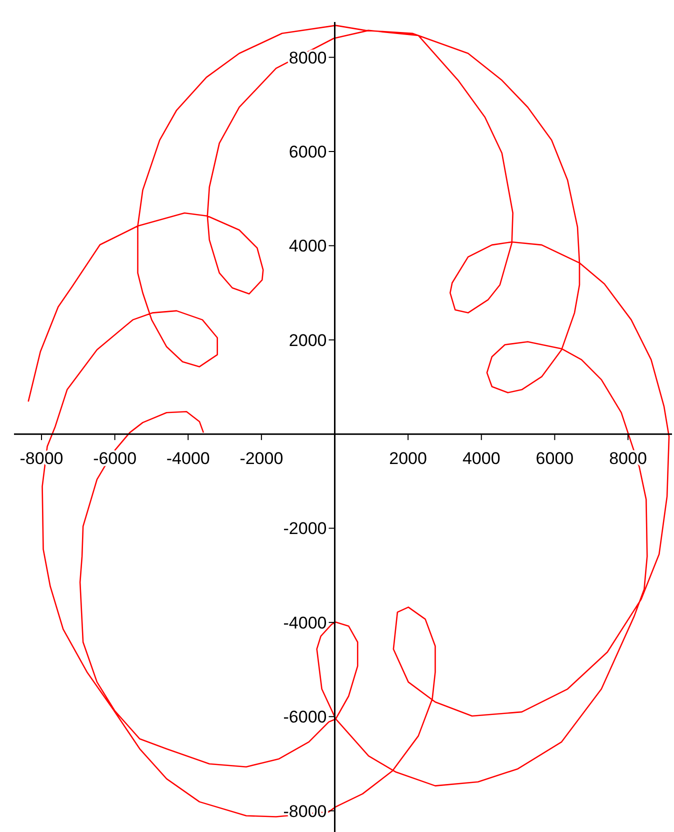  I want to click on y-tick-label: 2000, so click(307, 340).